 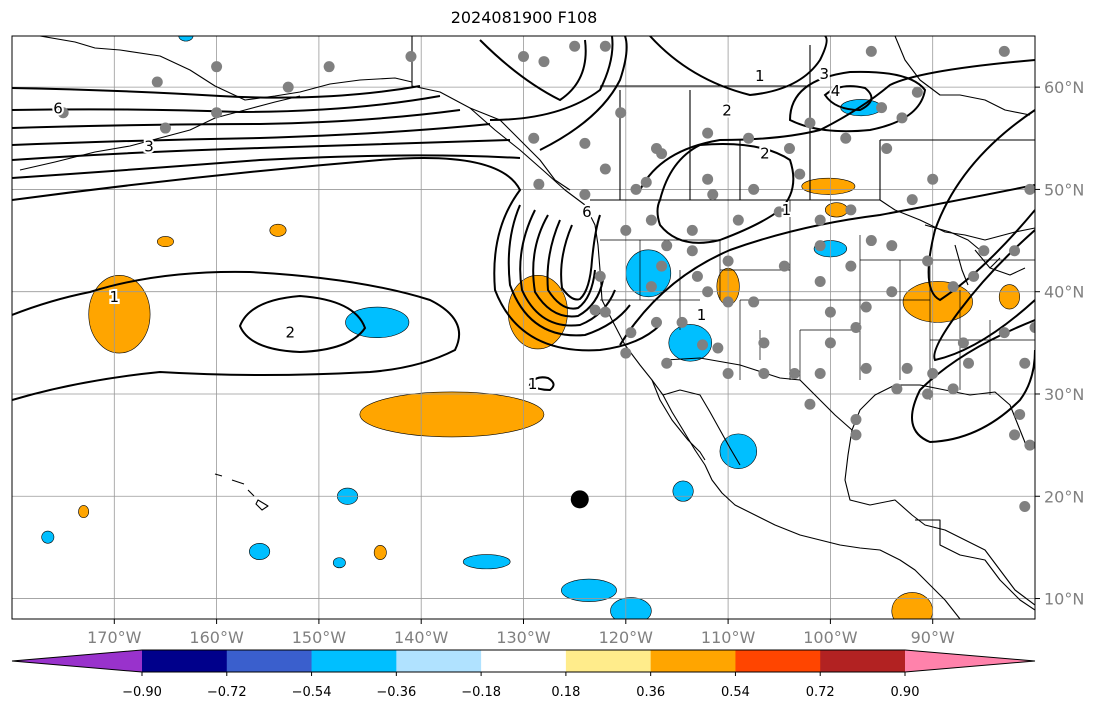 I want to click on colorbar-tick-label: 0.90, so click(x=905, y=692).